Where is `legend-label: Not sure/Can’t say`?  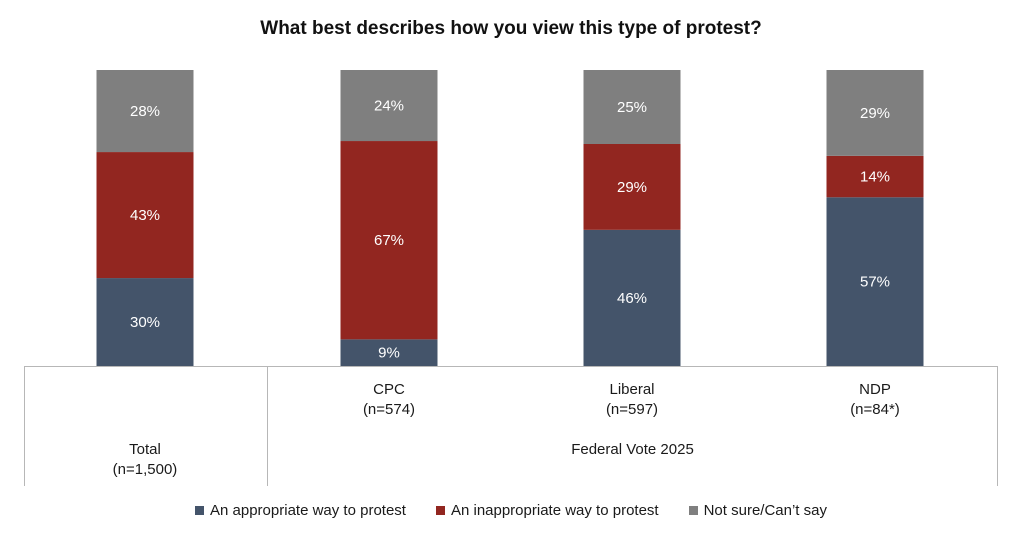
legend-label: Not sure/Can’t say is located at coordinates (765, 510).